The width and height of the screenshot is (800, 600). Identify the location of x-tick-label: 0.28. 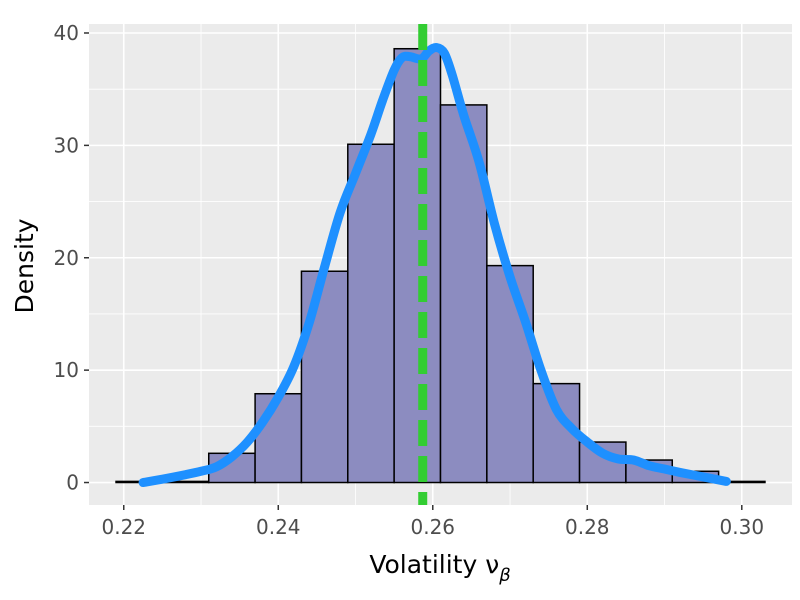
(587, 527).